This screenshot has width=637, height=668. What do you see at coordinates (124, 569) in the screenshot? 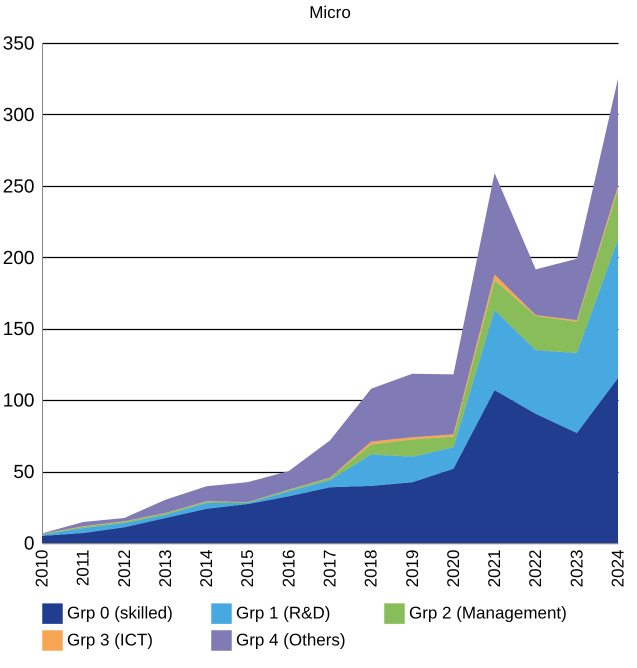
I see `x-tick-label: 2012` at bounding box center [124, 569].